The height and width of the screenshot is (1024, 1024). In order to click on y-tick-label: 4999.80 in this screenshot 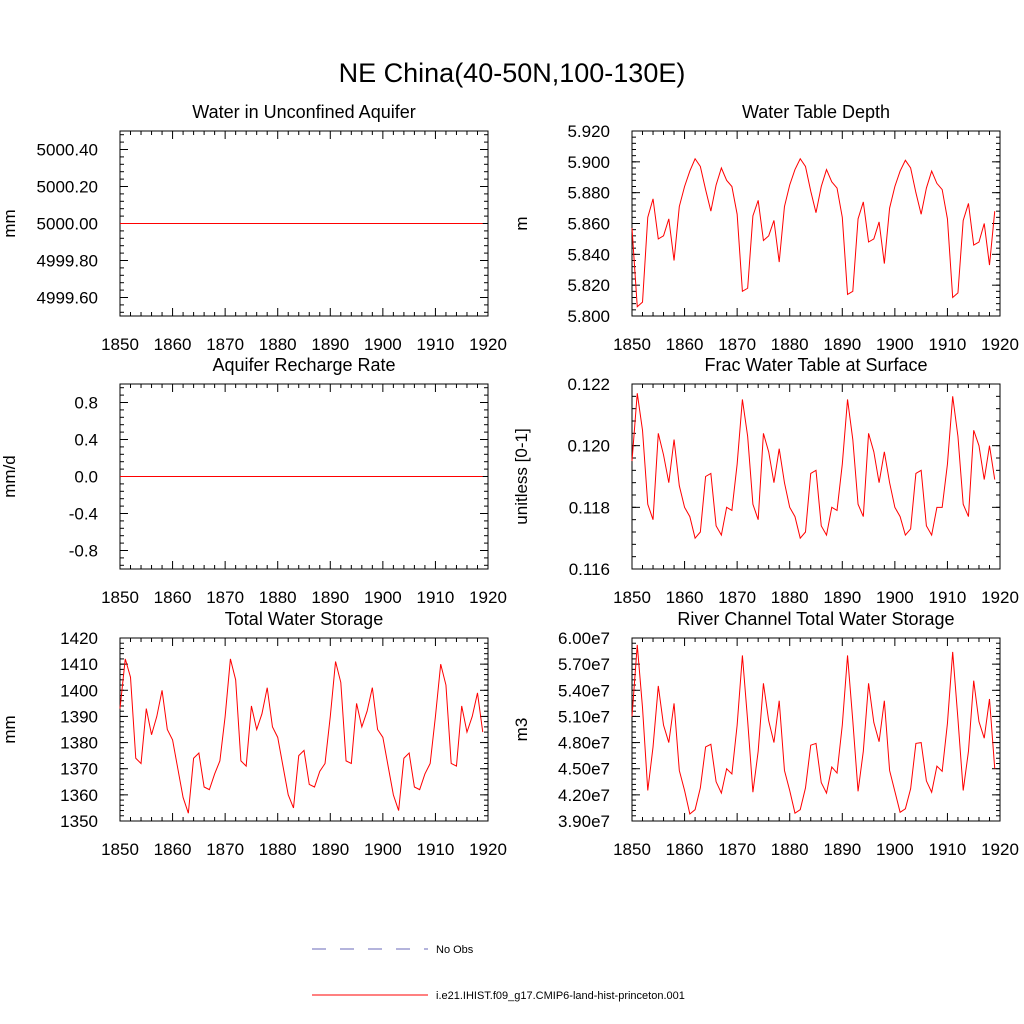, I will do `click(67, 261)`.